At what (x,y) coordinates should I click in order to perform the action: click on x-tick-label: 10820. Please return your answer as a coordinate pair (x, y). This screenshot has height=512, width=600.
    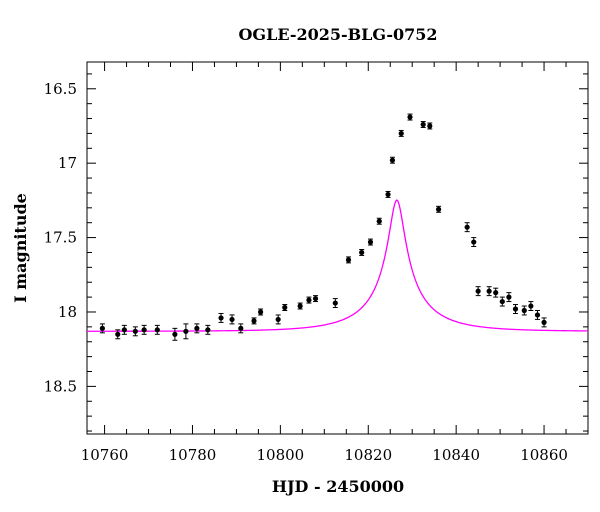
    Looking at the image, I should click on (368, 455).